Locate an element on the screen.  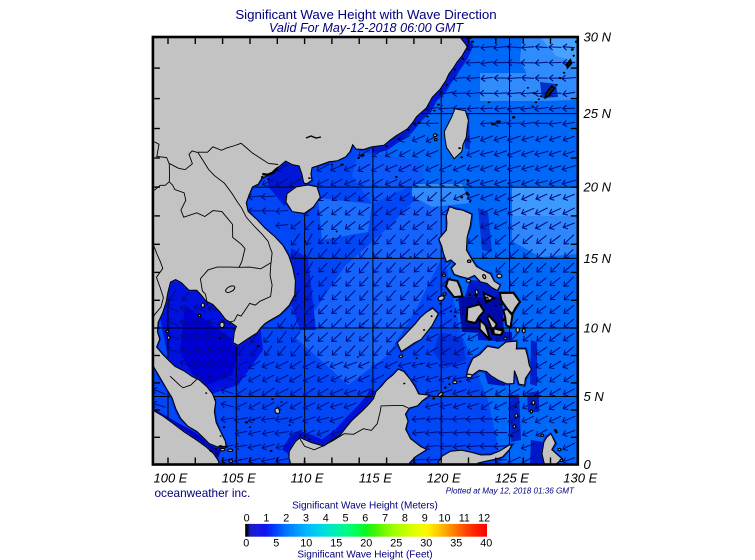
svg-text: 100 E is located at coordinates (171, 478).